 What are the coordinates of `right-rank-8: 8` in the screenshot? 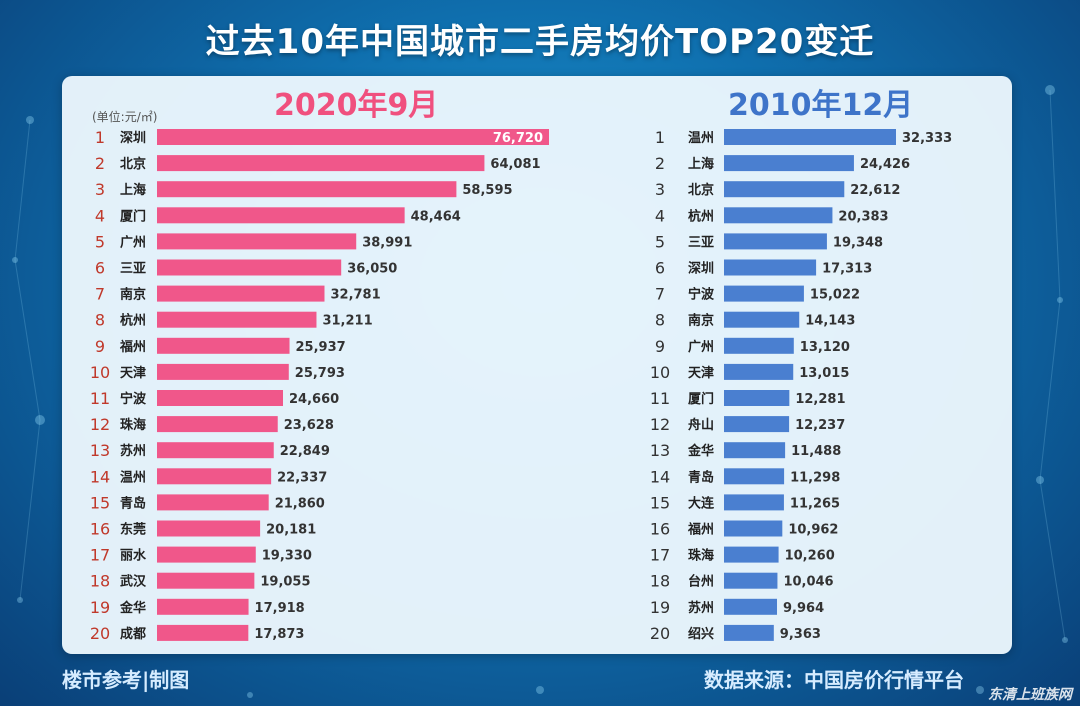 It's located at (660, 320).